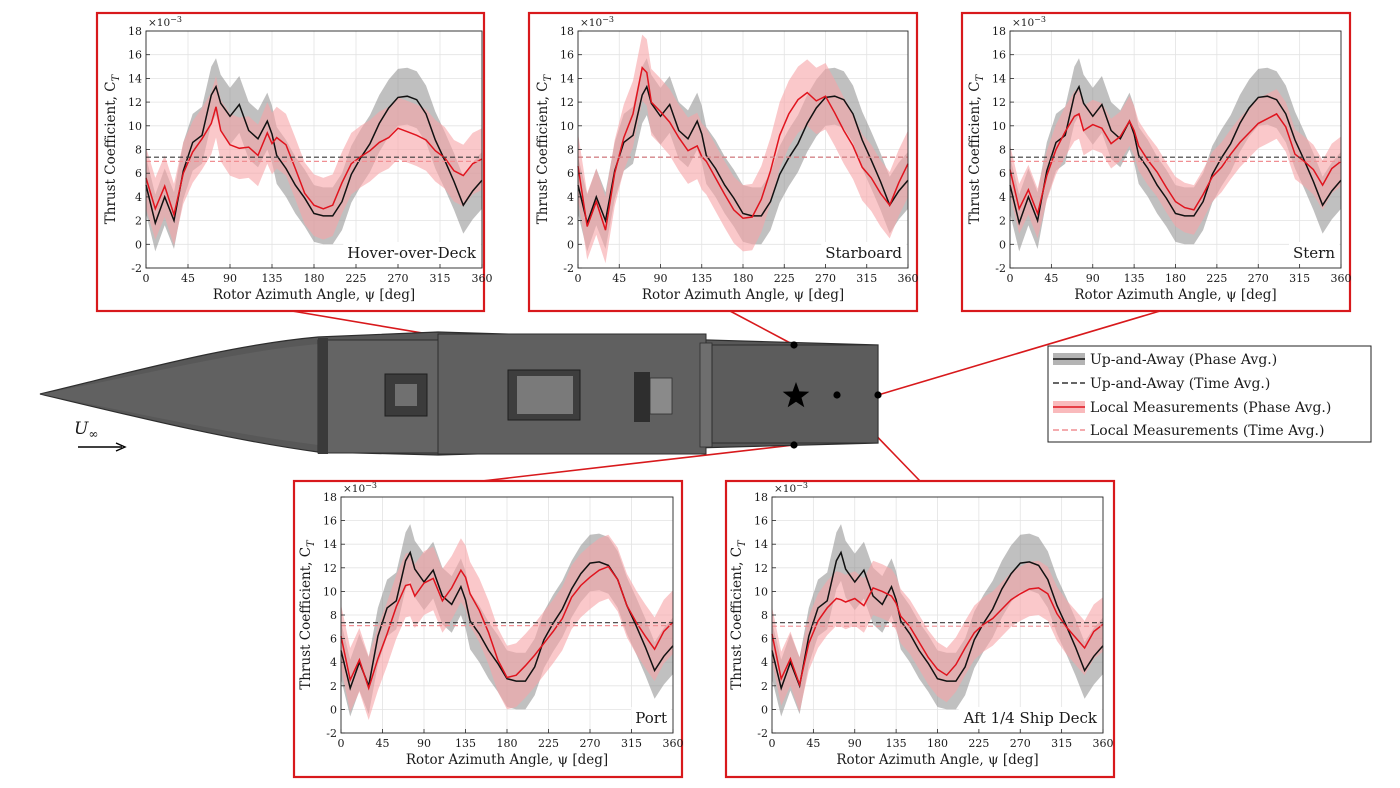 The width and height of the screenshot is (1400, 788). Describe the element at coordinates (406, 395) in the screenshot. I see `deck-feature-1-inner` at that location.